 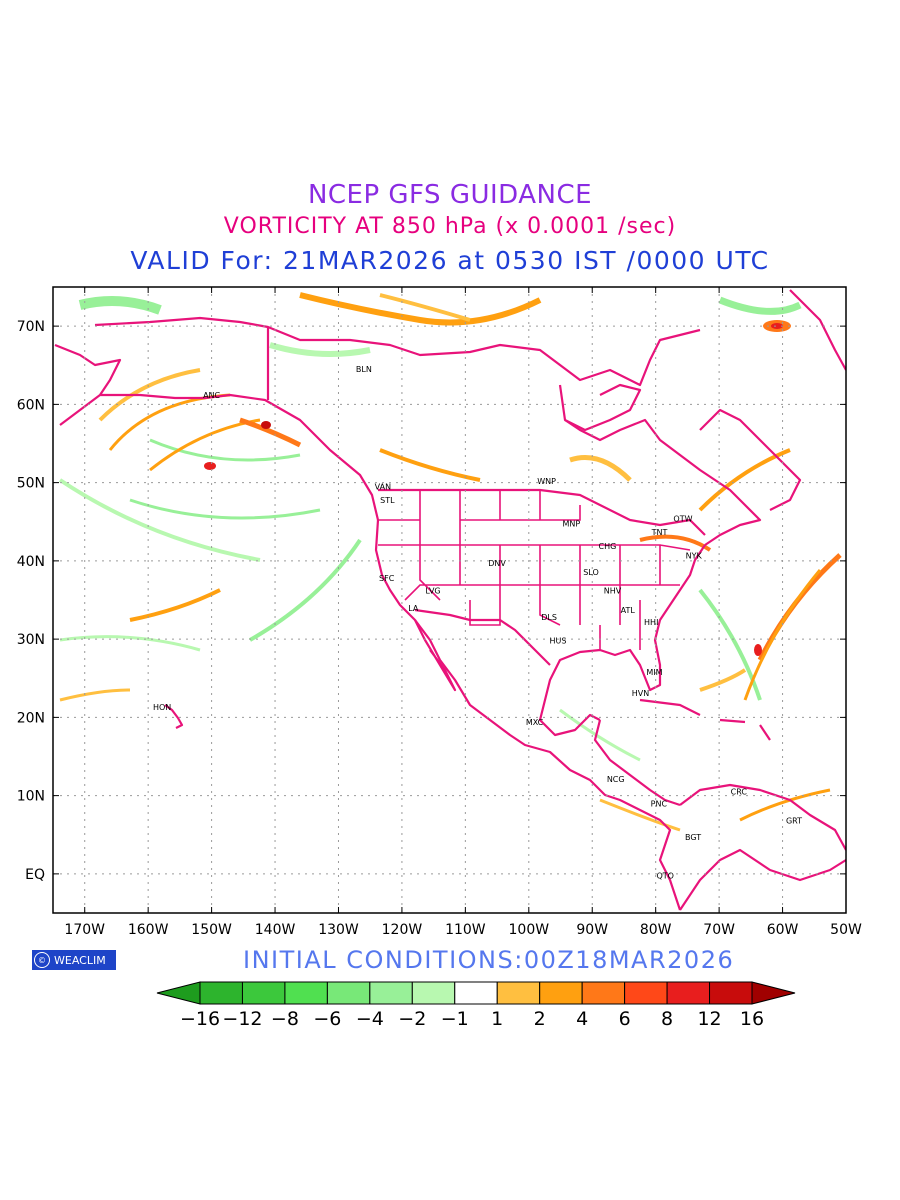 I want to click on coastline-south-america, so click(x=762, y=847).